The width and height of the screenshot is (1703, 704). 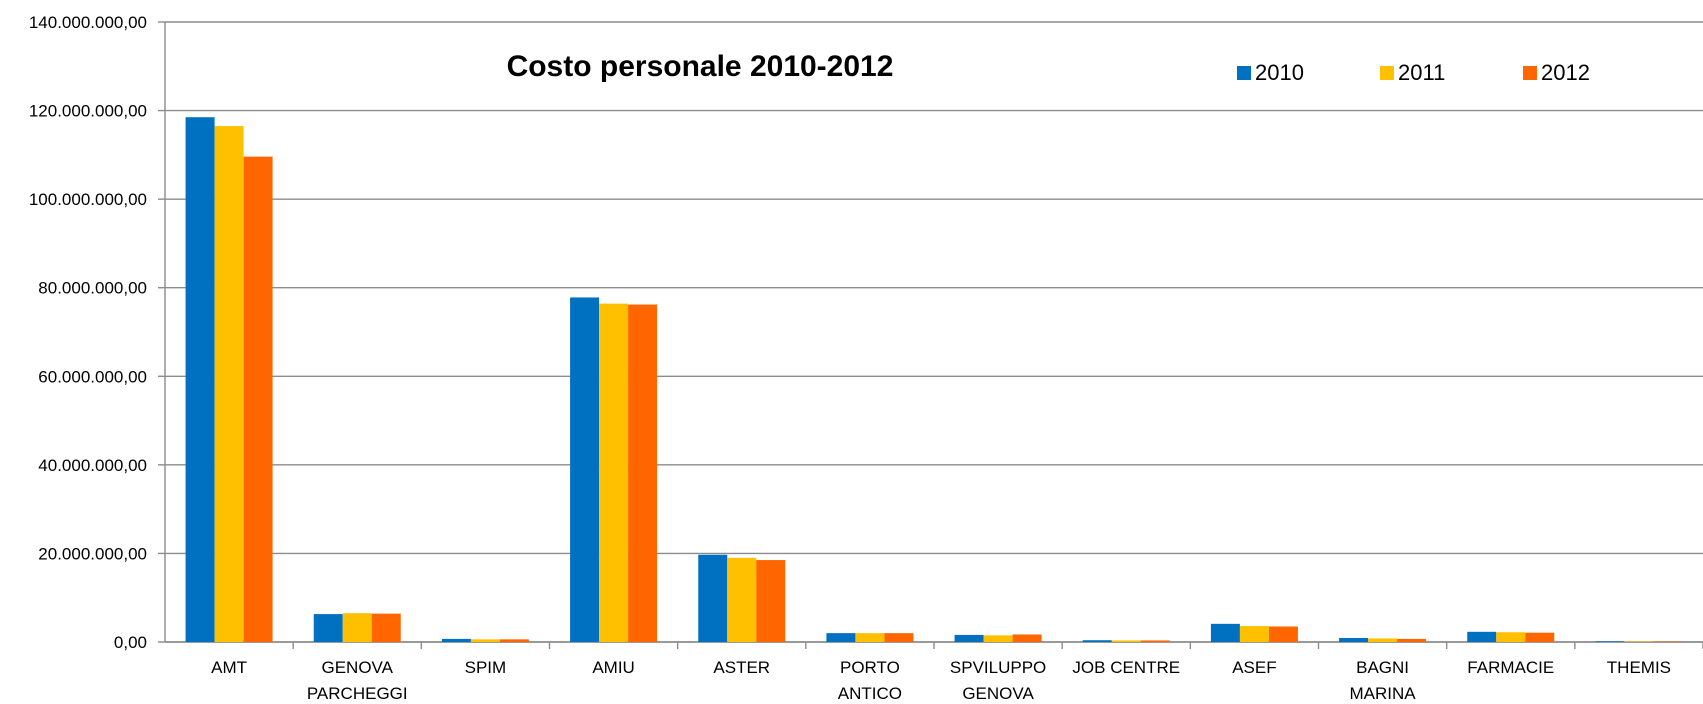 What do you see at coordinates (88, 111) in the screenshot?
I see `y-tick-label: 120.000.000,00` at bounding box center [88, 111].